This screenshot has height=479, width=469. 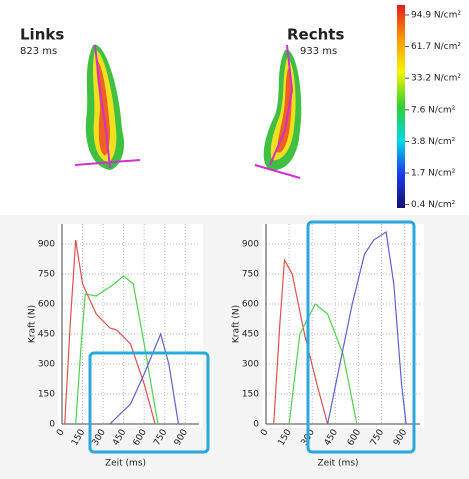 What do you see at coordinates (38, 51) in the screenshot?
I see `duration: 823 ms` at bounding box center [38, 51].